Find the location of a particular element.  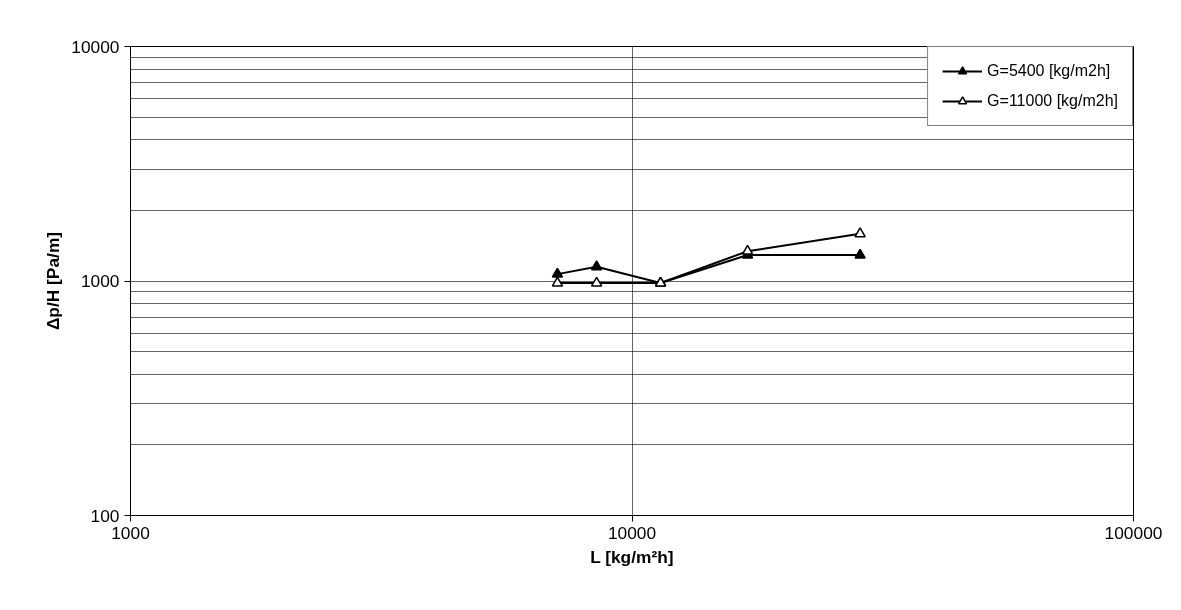

x-tick-label: 100000 is located at coordinates (1133, 532).